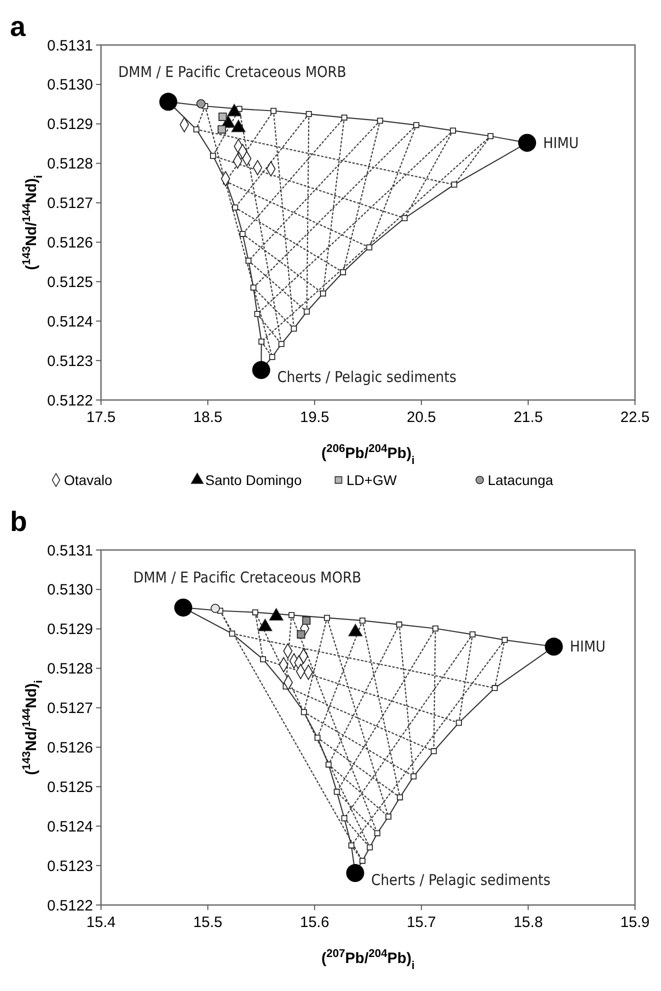 The image size is (661, 991). I want to click on x-tick-label: 18.5, so click(207, 417).